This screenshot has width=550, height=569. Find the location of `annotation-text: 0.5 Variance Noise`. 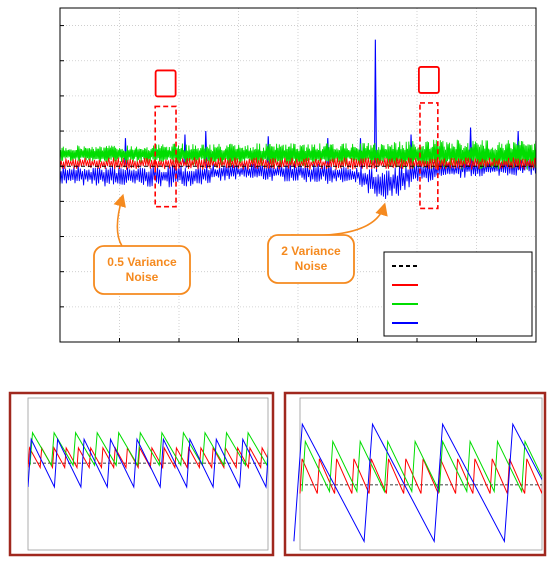

annotation-text: 0.5 Variance Noise is located at coordinates (142, 269).